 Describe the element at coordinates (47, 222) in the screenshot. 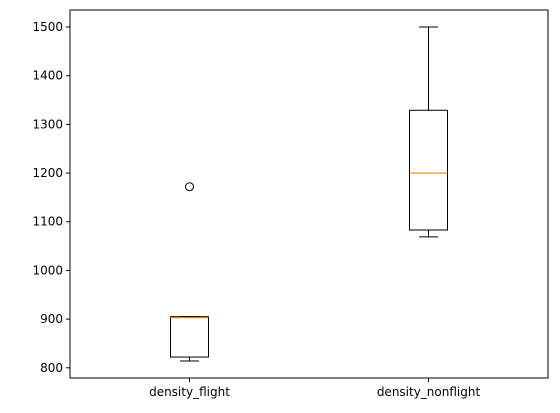

I see `y-tick-label: 1100` at that location.